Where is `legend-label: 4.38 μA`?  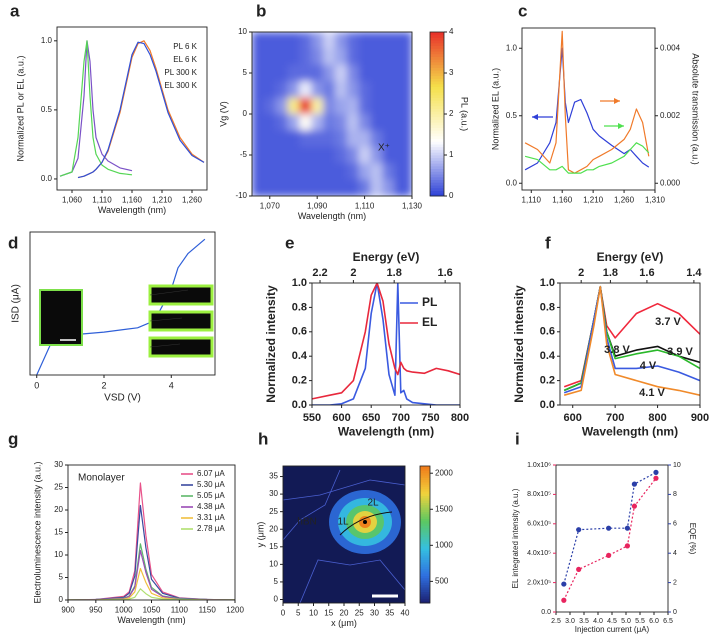
legend-label: 4.38 μA is located at coordinates (211, 506).